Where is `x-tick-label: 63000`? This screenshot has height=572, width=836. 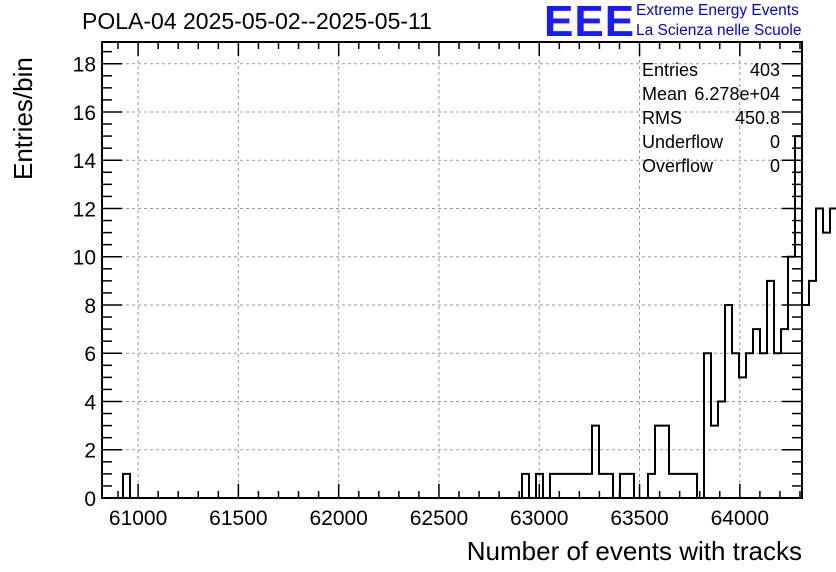
x-tick-label: 63000 is located at coordinates (539, 518).